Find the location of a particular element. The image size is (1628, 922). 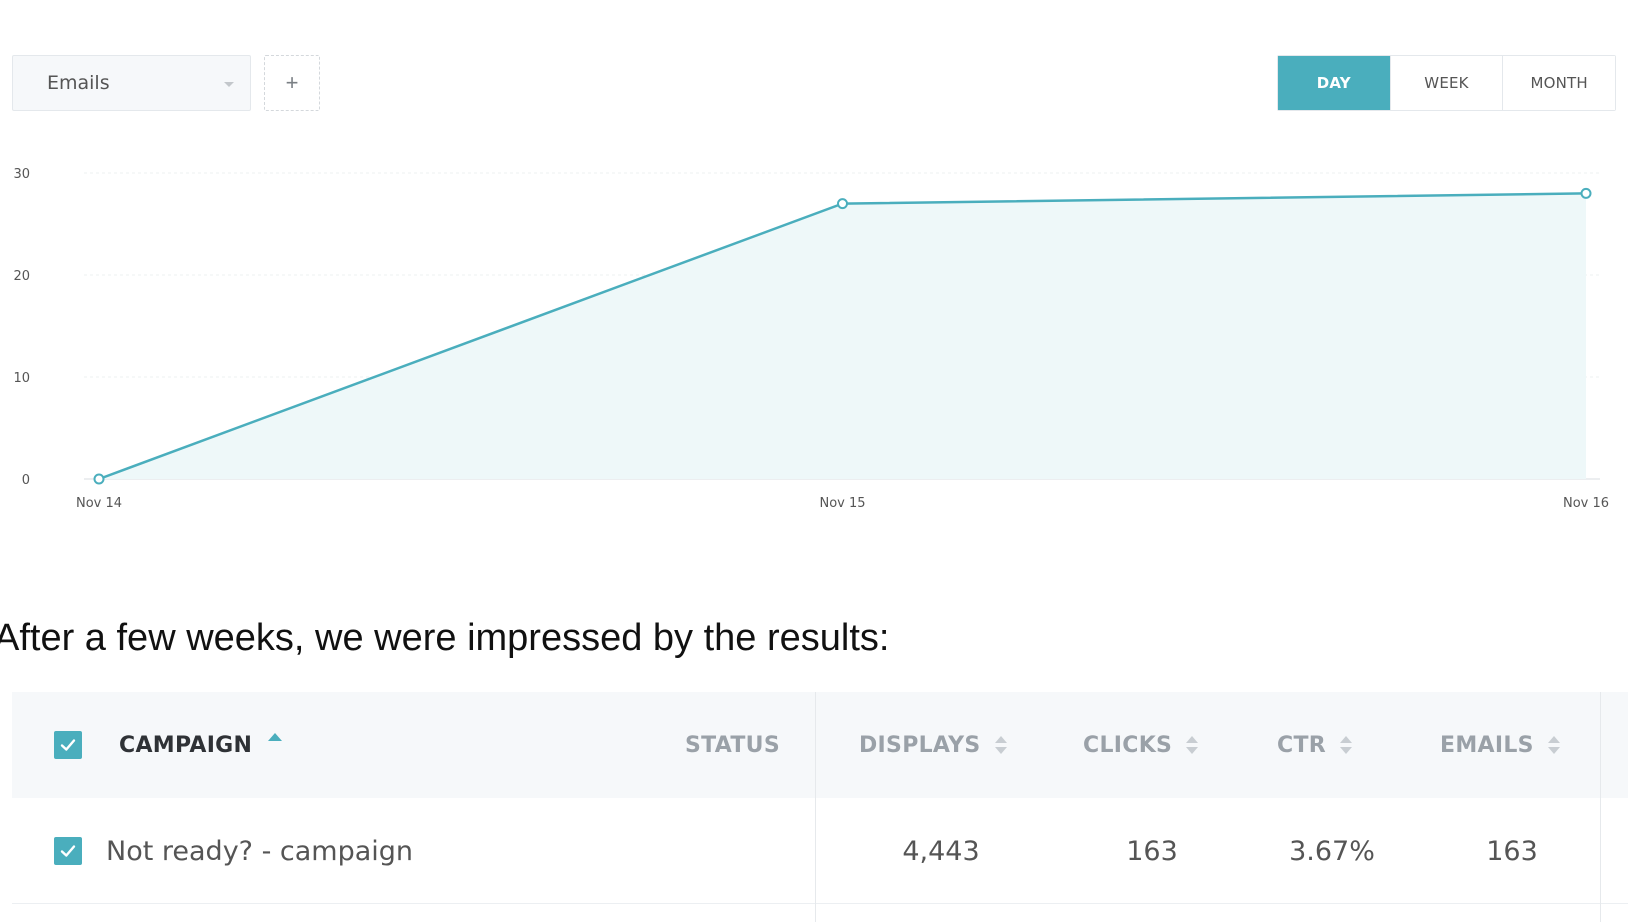

ctr-value: 3.67% is located at coordinates (1332, 851).